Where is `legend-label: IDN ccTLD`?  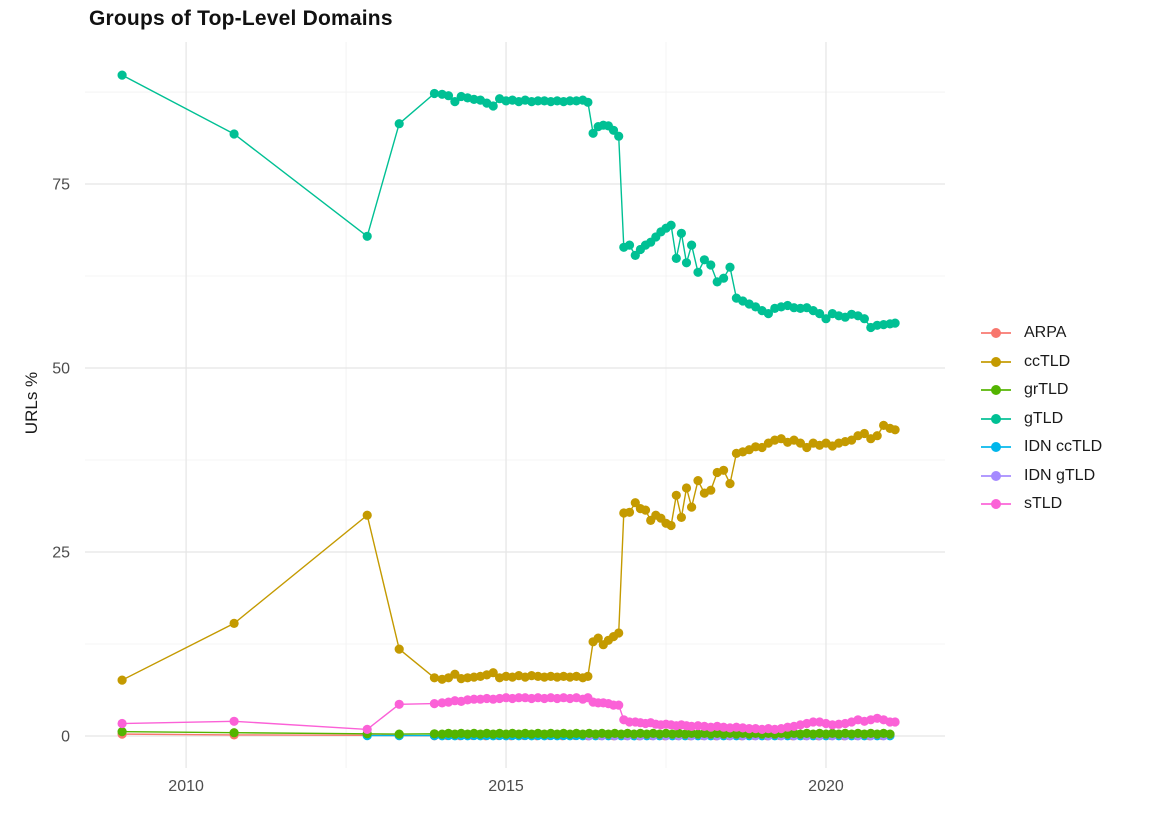 legend-label: IDN ccTLD is located at coordinates (1063, 447).